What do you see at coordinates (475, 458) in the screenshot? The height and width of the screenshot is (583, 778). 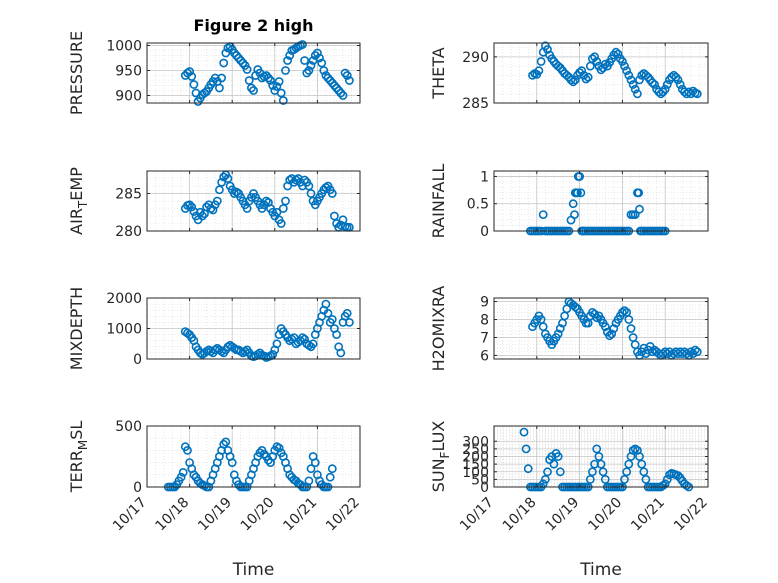 I see `y-tick-label: 200` at bounding box center [475, 458].